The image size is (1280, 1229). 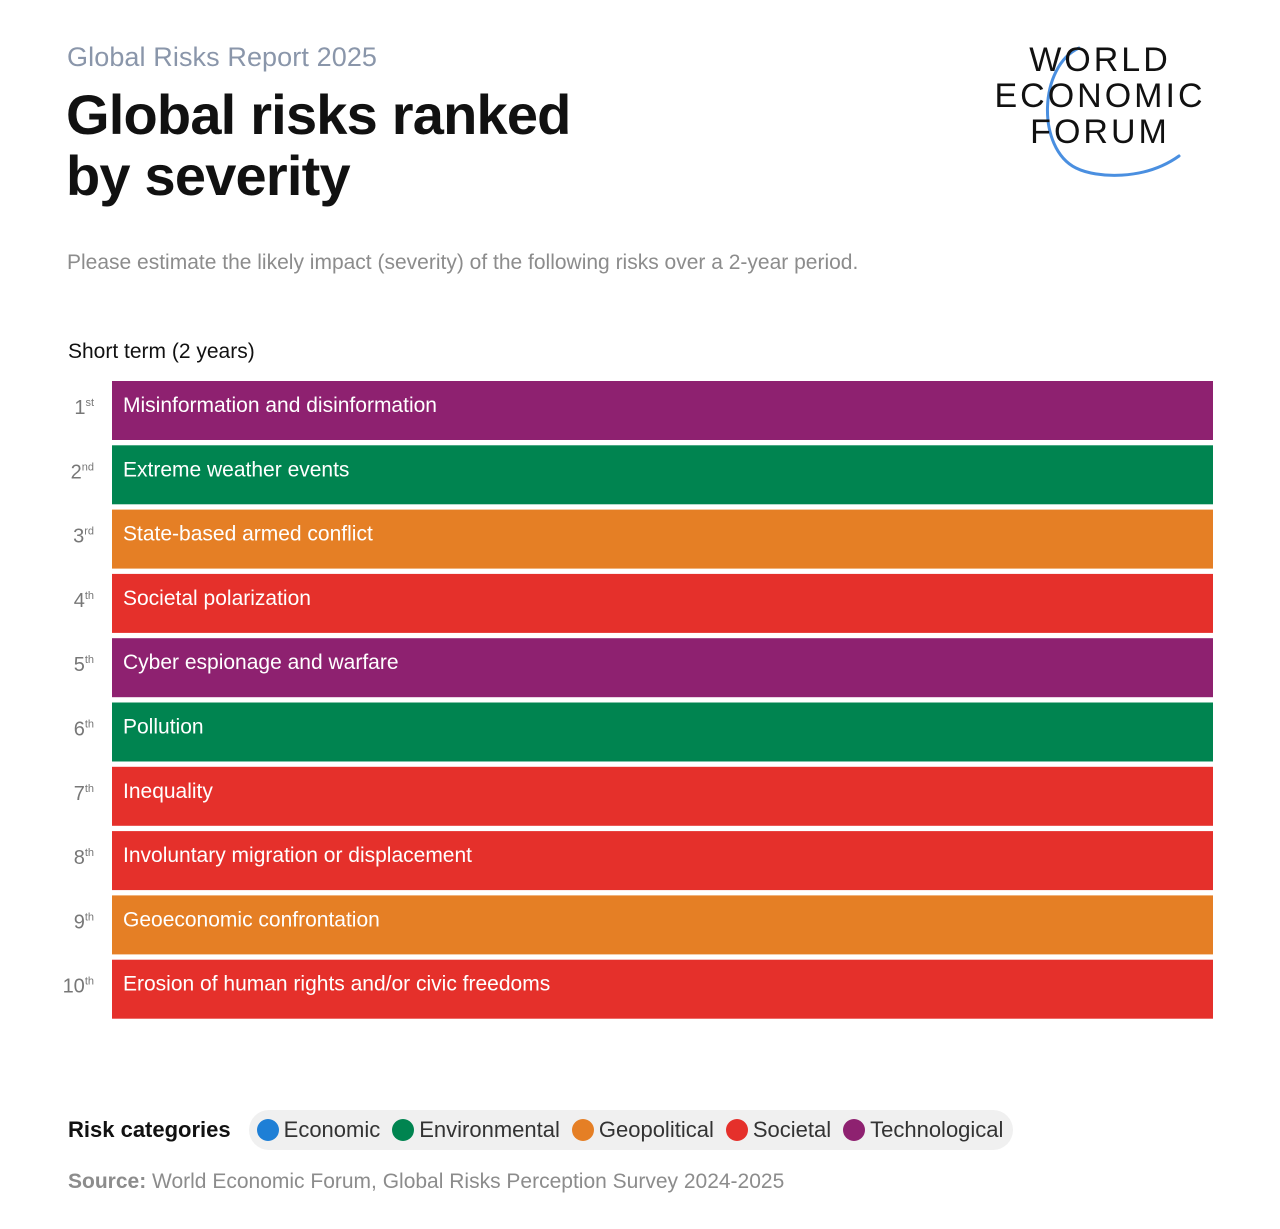 What do you see at coordinates (236, 469) in the screenshot?
I see `risk-label: Extreme weather events` at bounding box center [236, 469].